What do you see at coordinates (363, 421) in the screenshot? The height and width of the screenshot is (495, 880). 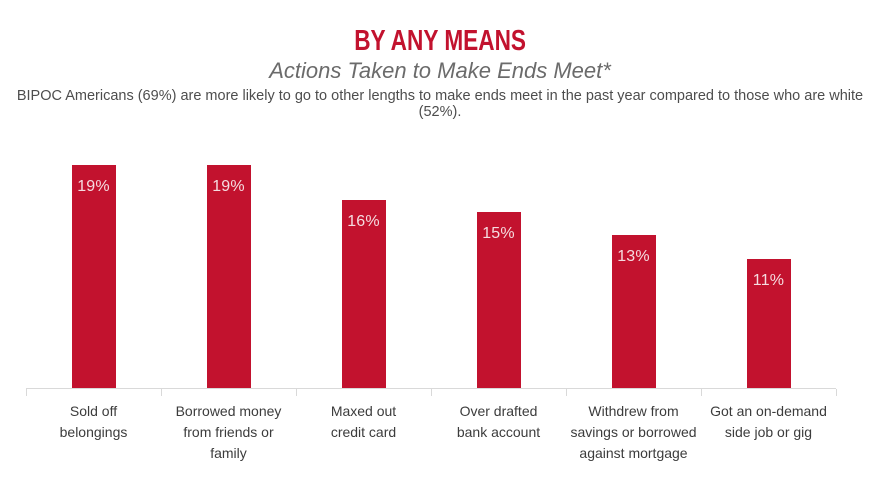 I see `category-label: Maxed out credit card` at bounding box center [363, 421].